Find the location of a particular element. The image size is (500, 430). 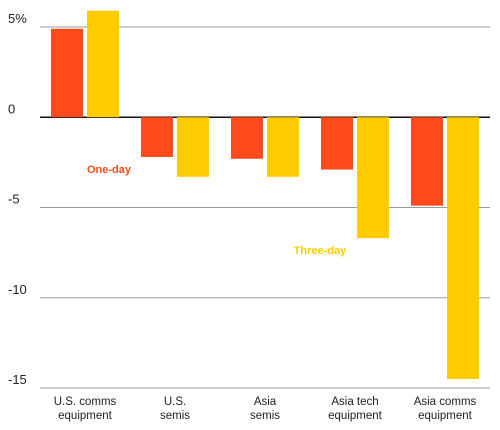

series-label-three-day: Three-day is located at coordinates (320, 251).